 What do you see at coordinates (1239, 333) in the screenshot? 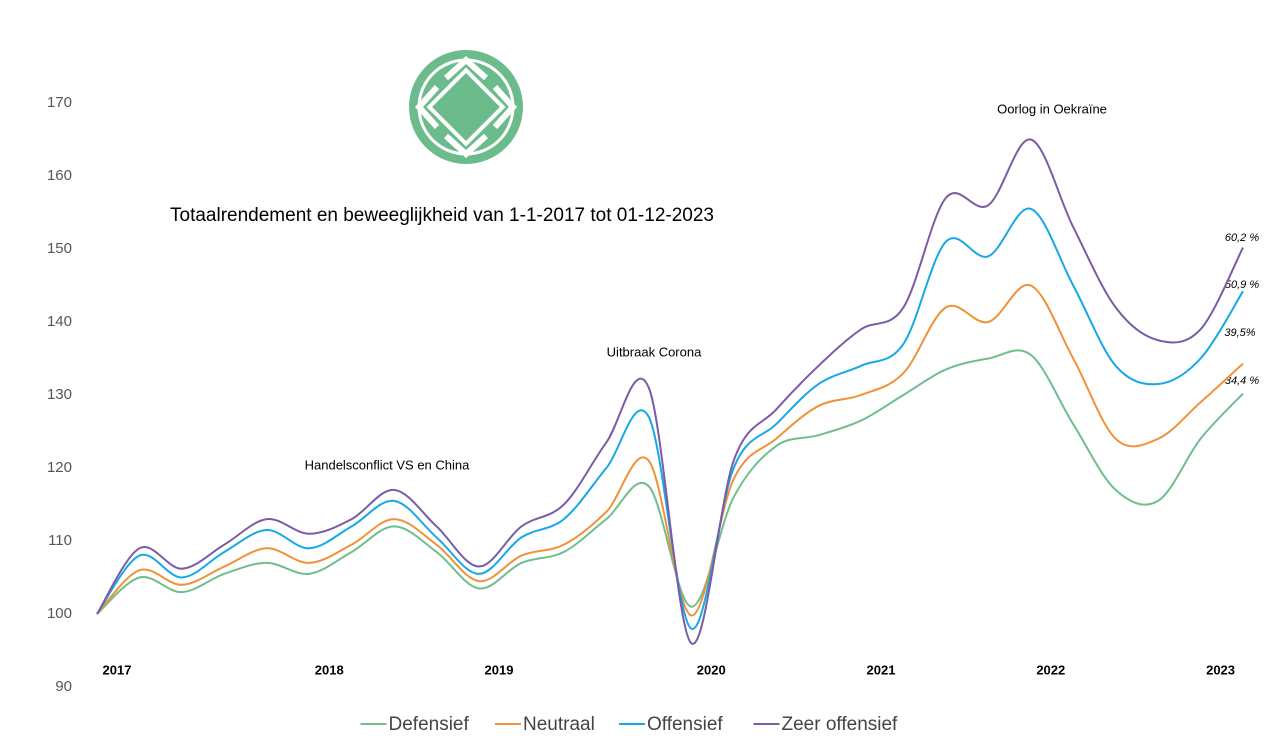
I see `end-label: 39,5%` at bounding box center [1239, 333].